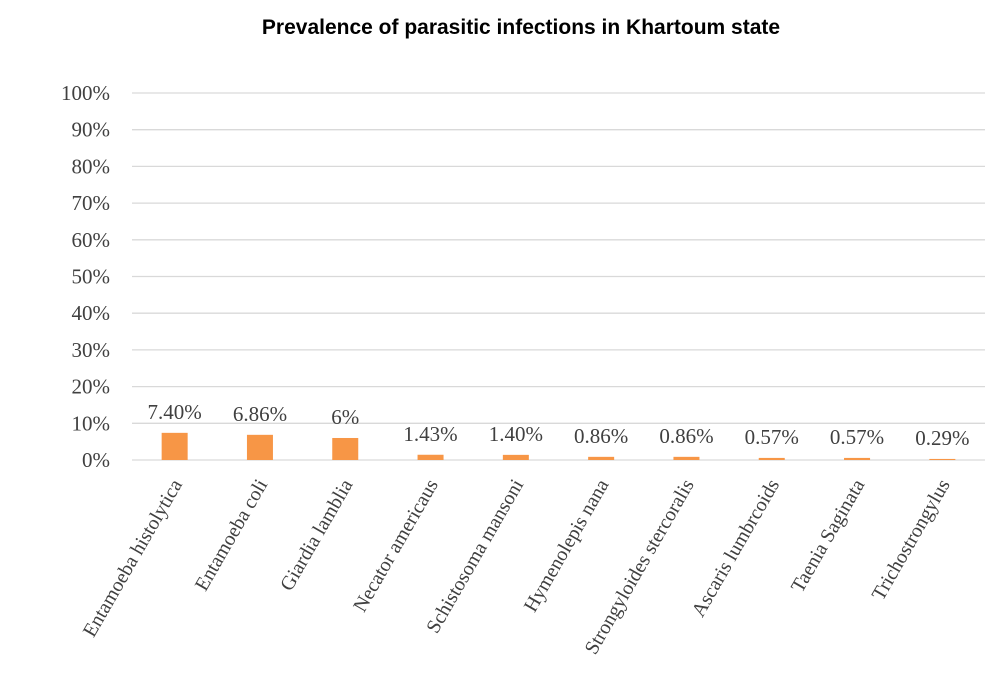 The height and width of the screenshot is (693, 1000). What do you see at coordinates (828, 535) in the screenshot?
I see `category-label: Taenia Saginata` at bounding box center [828, 535].